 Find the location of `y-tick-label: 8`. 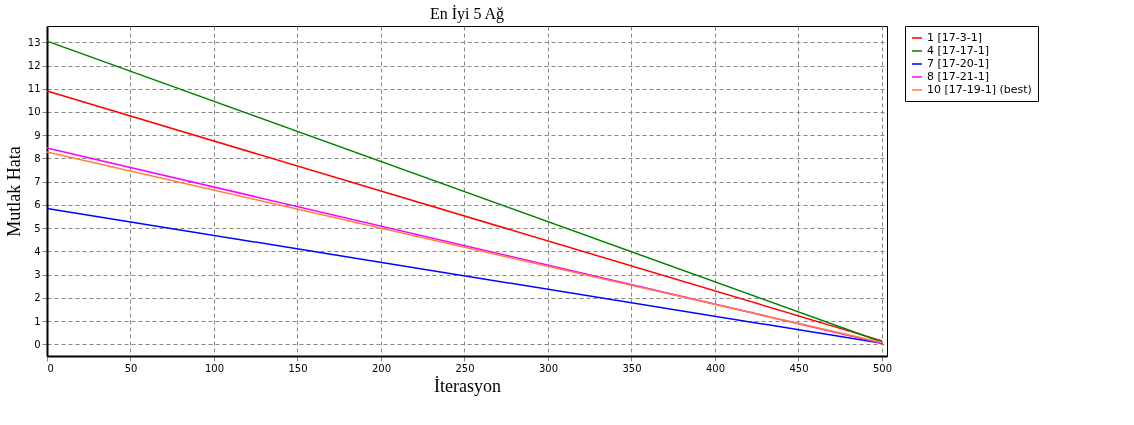

y-tick-label: 8 is located at coordinates (37, 158).